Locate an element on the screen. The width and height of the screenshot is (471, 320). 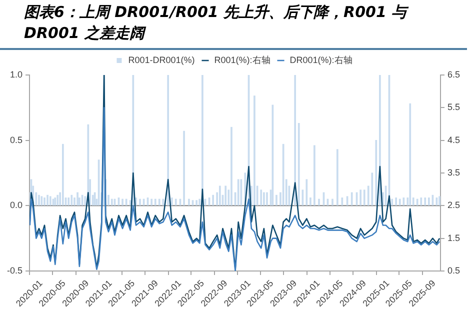
legend-label: R001(%):右轴 is located at coordinates (242, 59).